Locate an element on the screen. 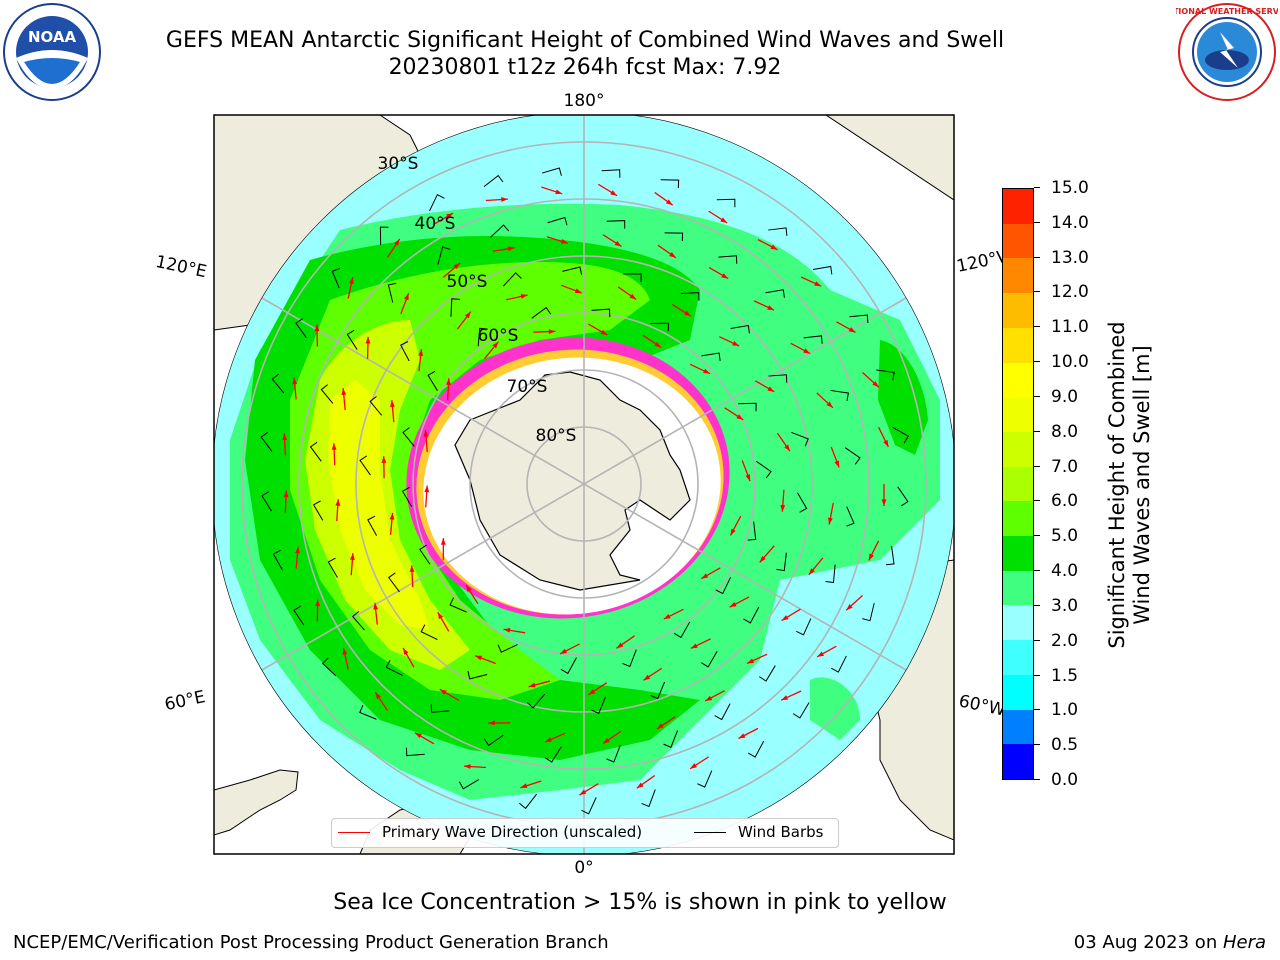 The width and height of the screenshot is (1280, 960). colorbar-tick: 1.5 is located at coordinates (1056, 676).